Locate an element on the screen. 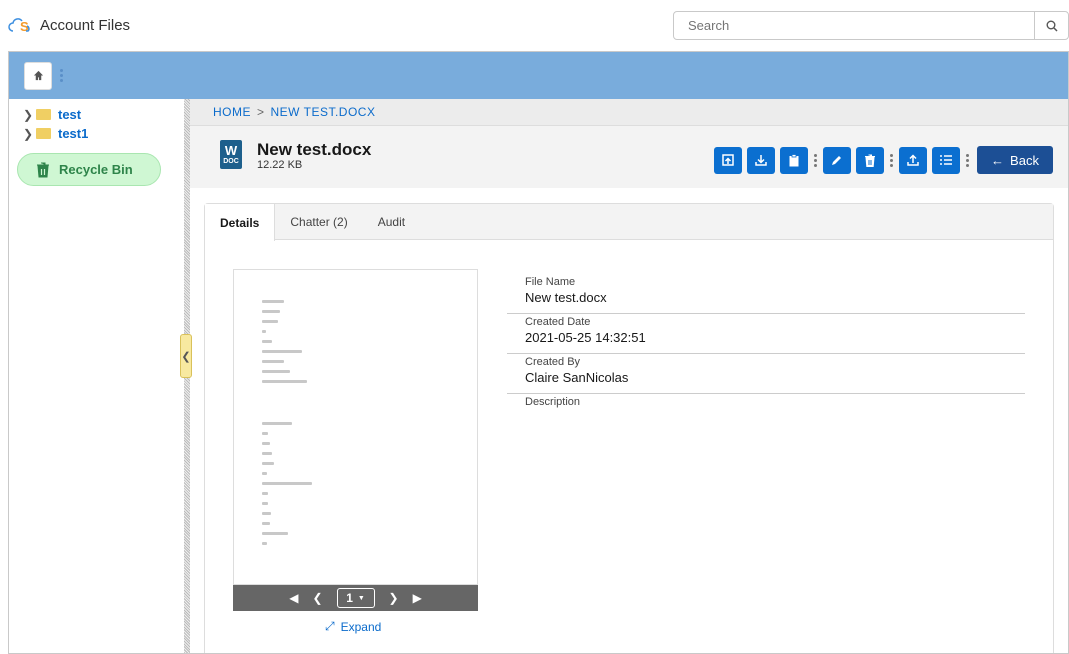 Image resolution: width=1069 pixels, height=654 pixels. upload-icon is located at coordinates (913, 160).